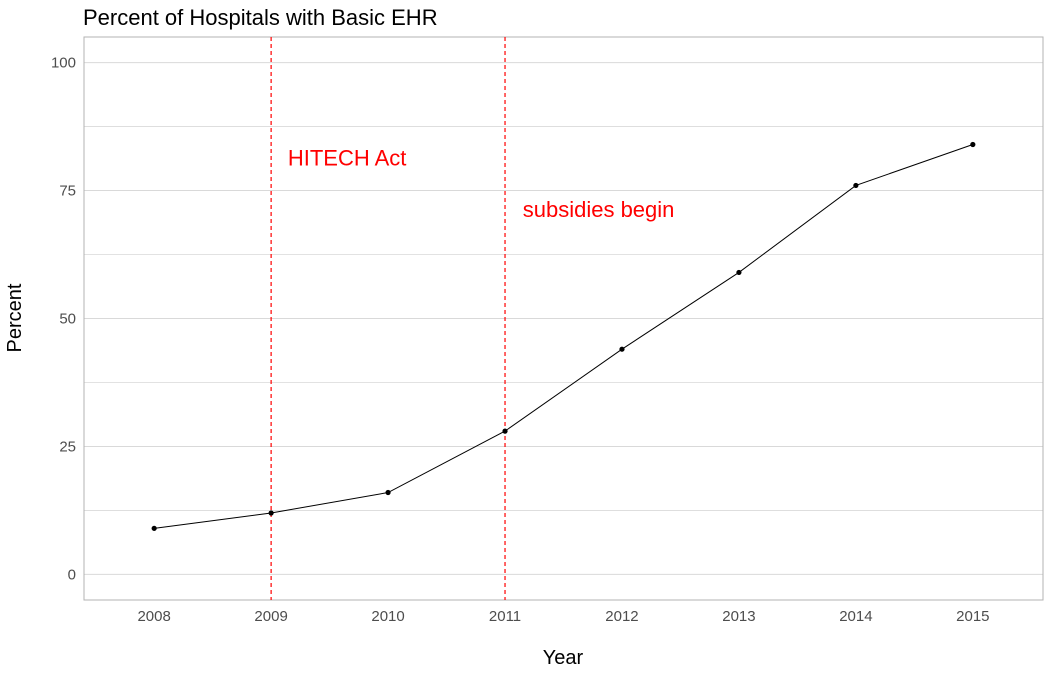 The height and width of the screenshot is (675, 1050). What do you see at coordinates (63, 63) in the screenshot?
I see `y-tick-label: 100` at bounding box center [63, 63].